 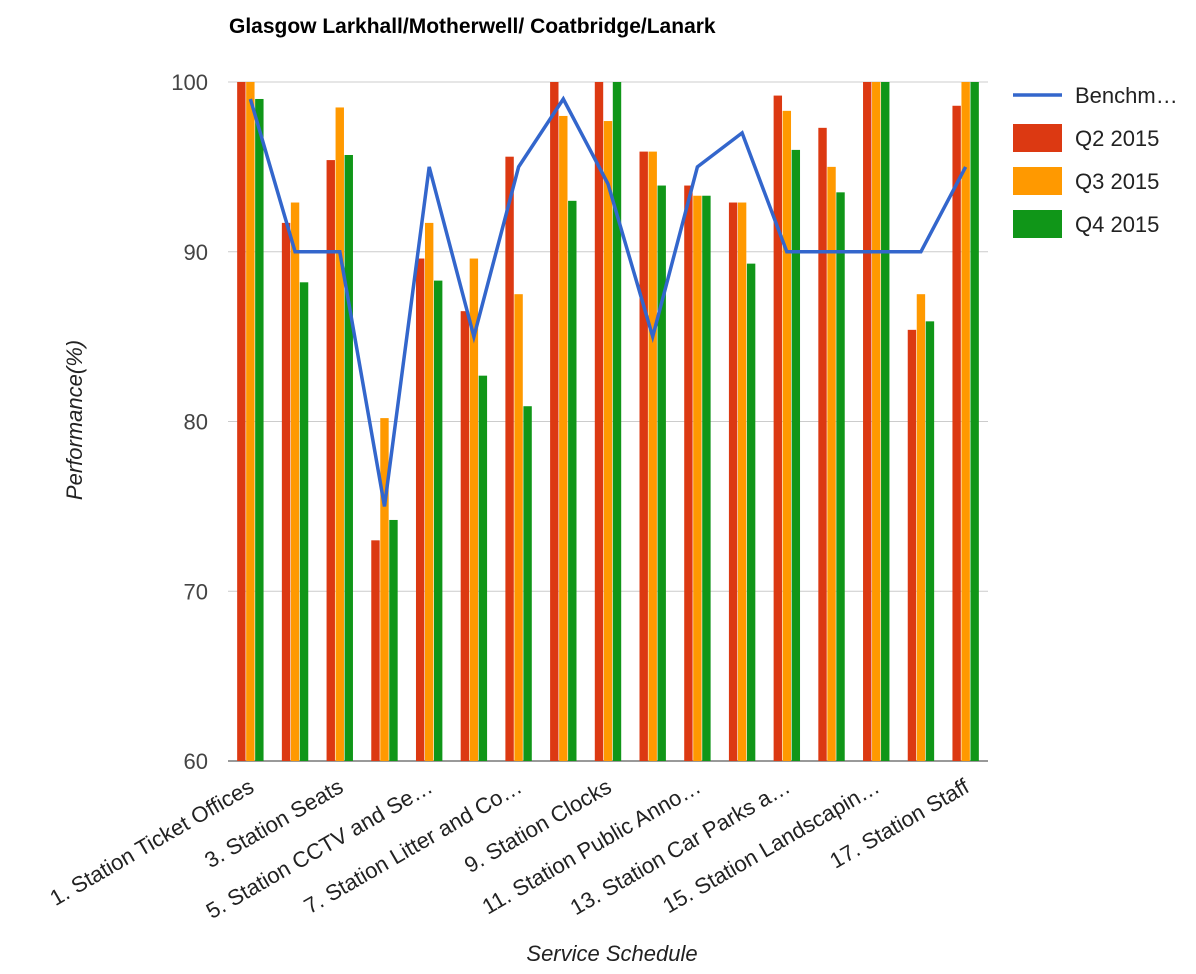 What do you see at coordinates (189, 82) in the screenshot?
I see `y-tick-label: 100` at bounding box center [189, 82].